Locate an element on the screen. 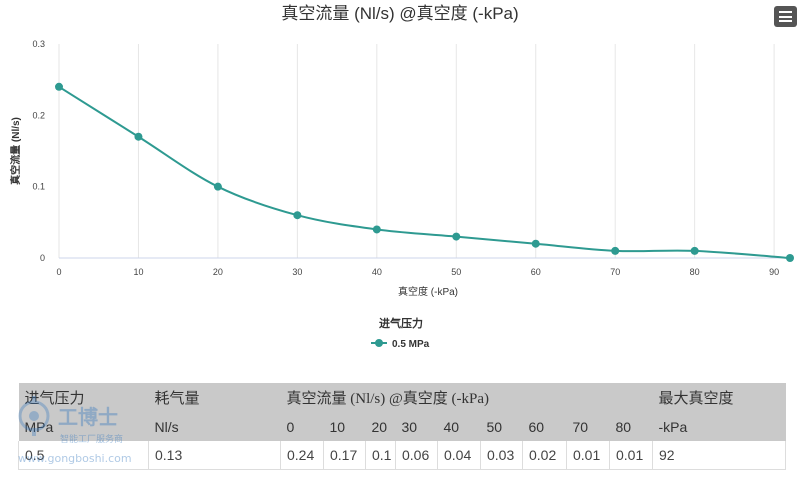 Image resolution: width=800 pixels, height=477 pixels. legend-item-0-5-mpa: 0.5 MPa is located at coordinates (400, 344).